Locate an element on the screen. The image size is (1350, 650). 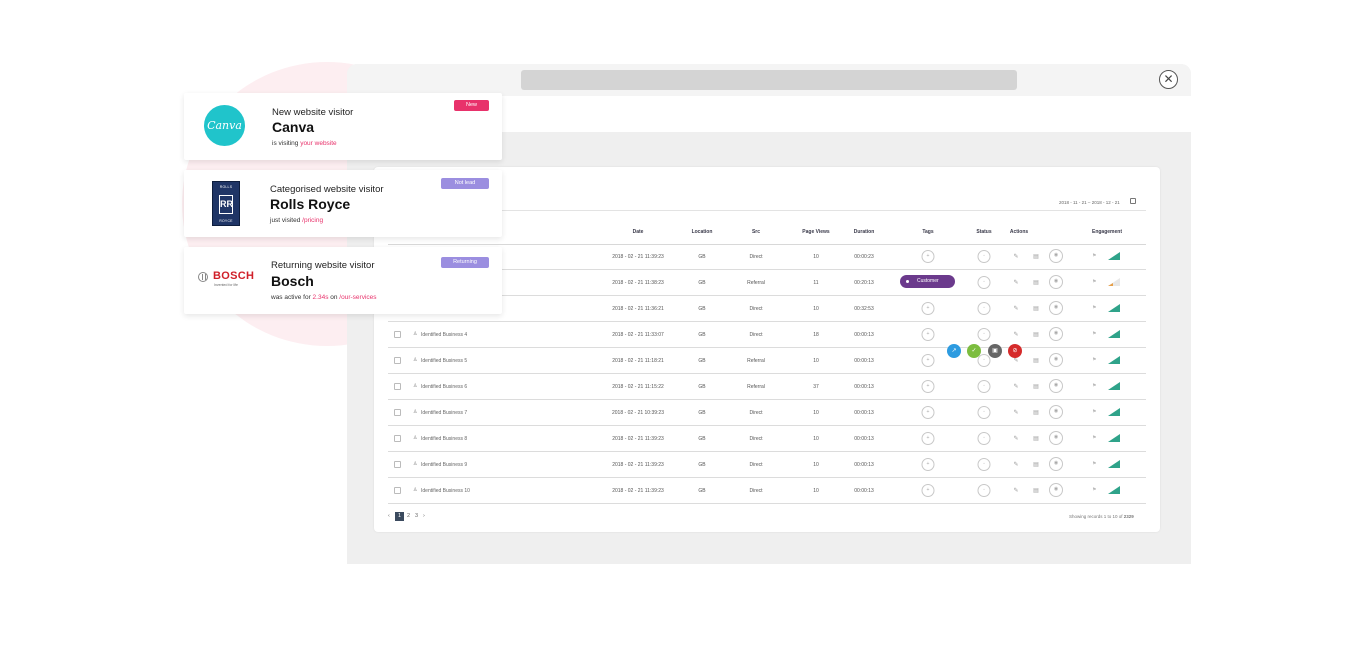
col-location: Location is located at coordinates (702, 232).